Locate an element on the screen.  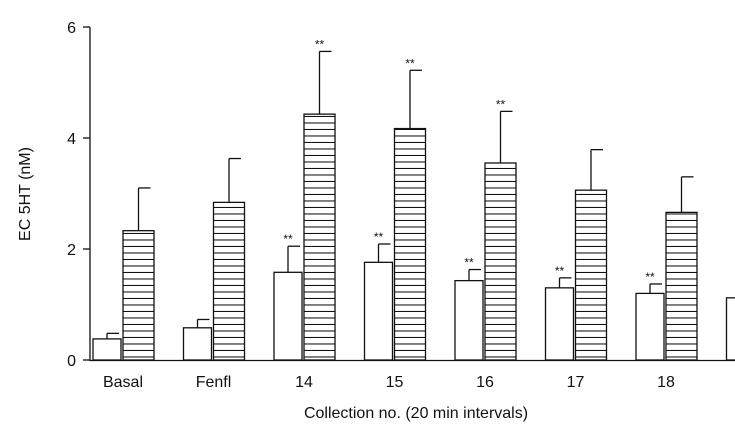
x-tick-label: Basal is located at coordinates (123, 382).